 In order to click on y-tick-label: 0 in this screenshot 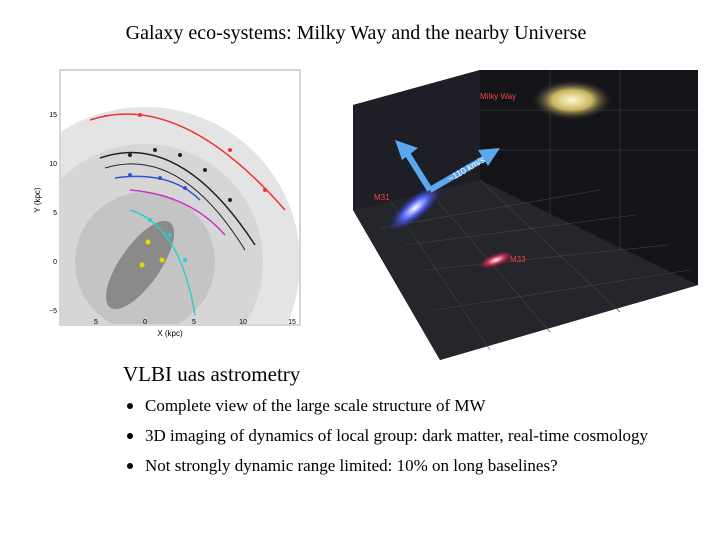, I will do `click(55, 262)`.